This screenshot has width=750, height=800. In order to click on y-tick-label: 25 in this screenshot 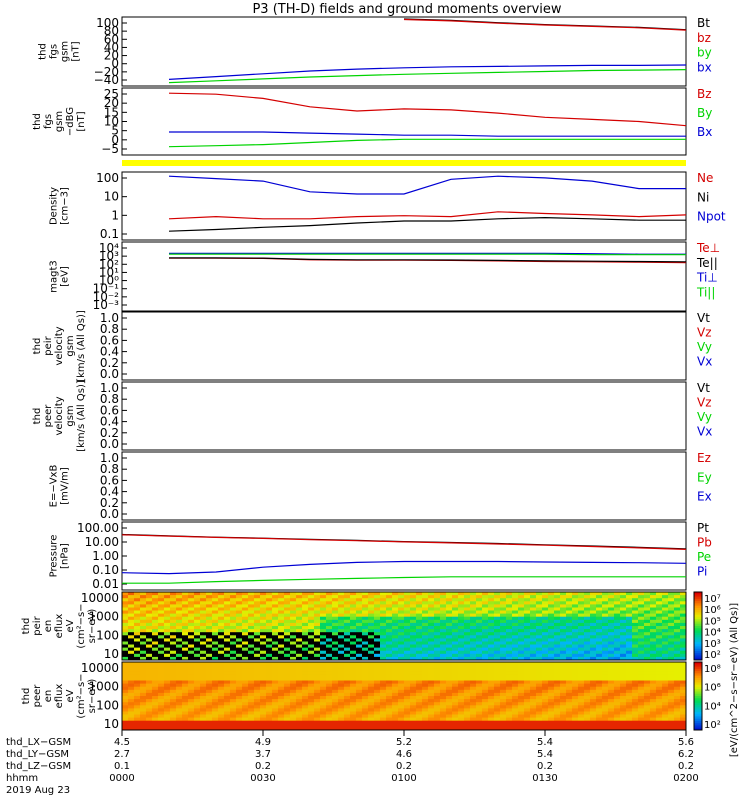, I will do `click(111, 94)`.